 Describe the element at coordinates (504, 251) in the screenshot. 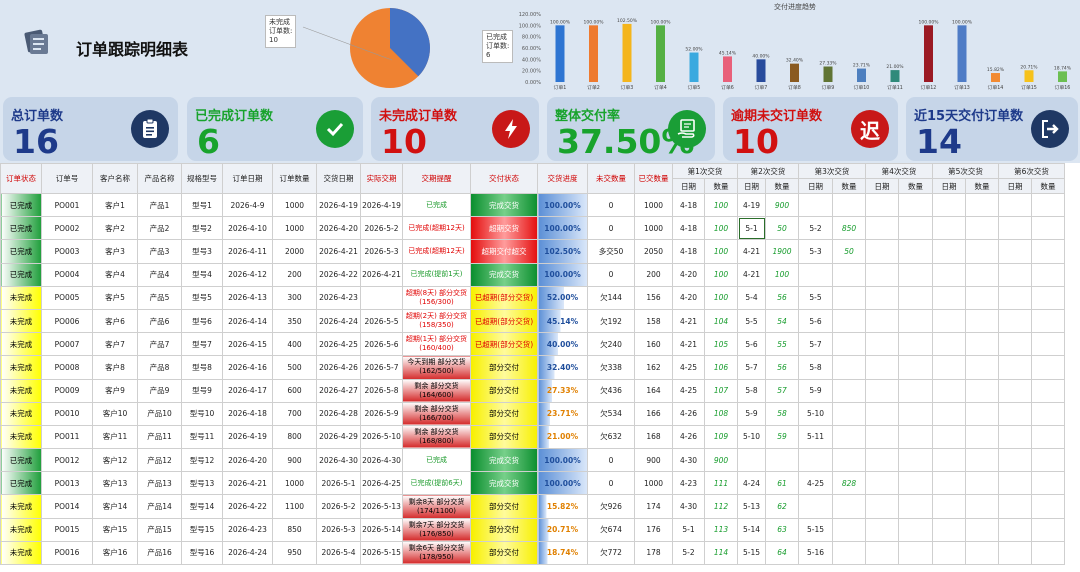

I see `delivery-situation-cell: 超期交付超交` at that location.